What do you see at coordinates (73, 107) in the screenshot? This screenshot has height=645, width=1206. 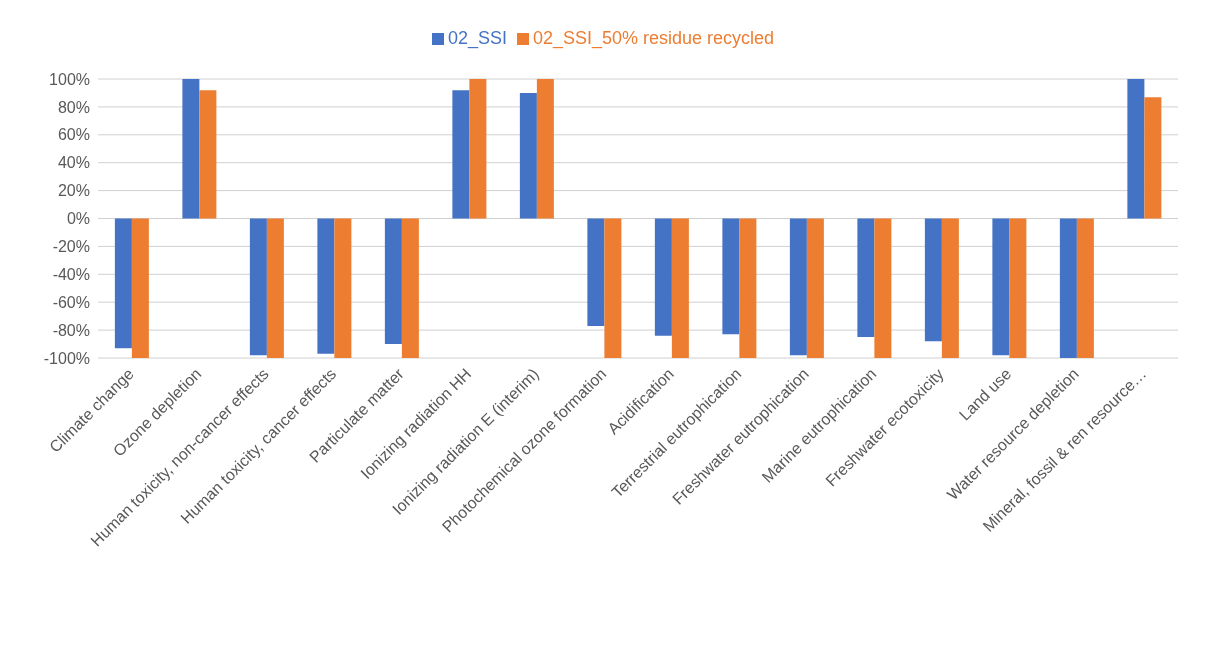 I see `y-tick-label: 80%` at bounding box center [73, 107].